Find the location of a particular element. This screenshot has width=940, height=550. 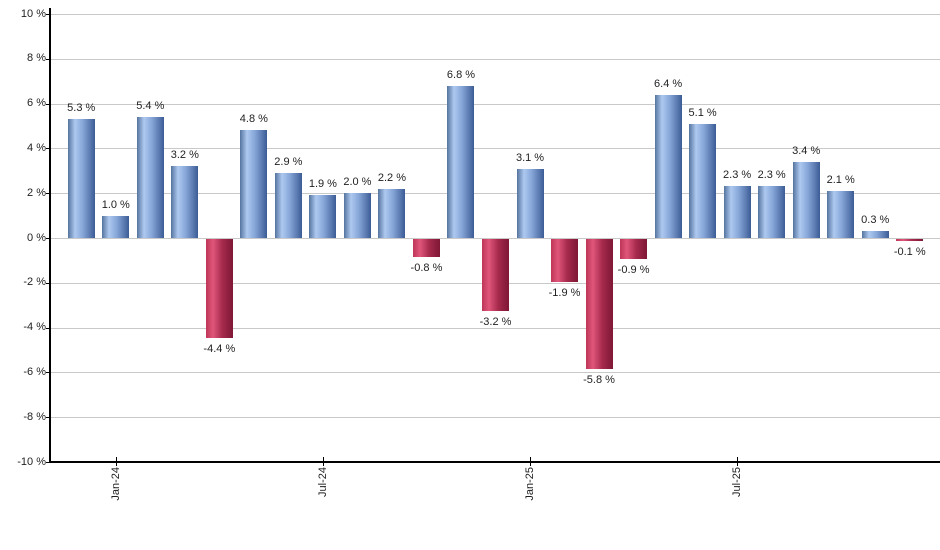

bar-value-label: 2.0 % is located at coordinates (357, 182).